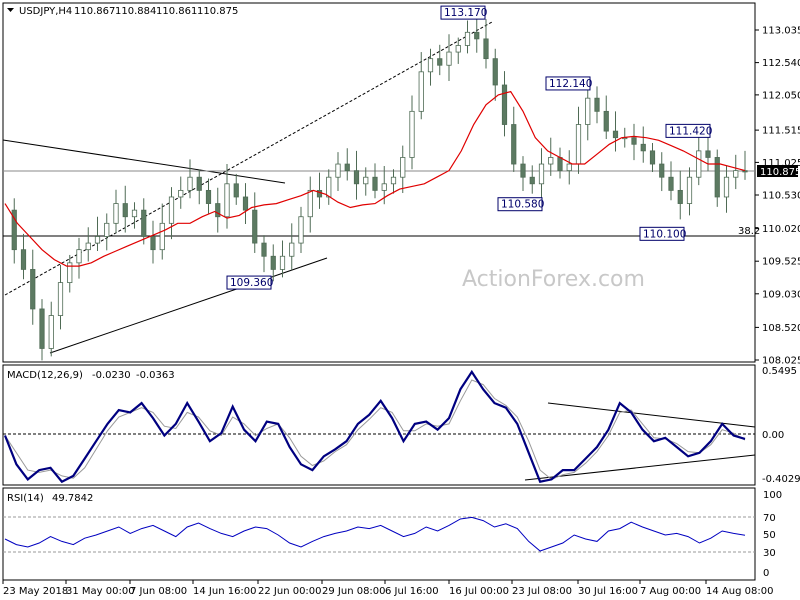 Image resolution: width=800 pixels, height=600 pixels. Describe the element at coordinates (781, 262) in the screenshot. I see `price-y-label: 109.525` at that location.